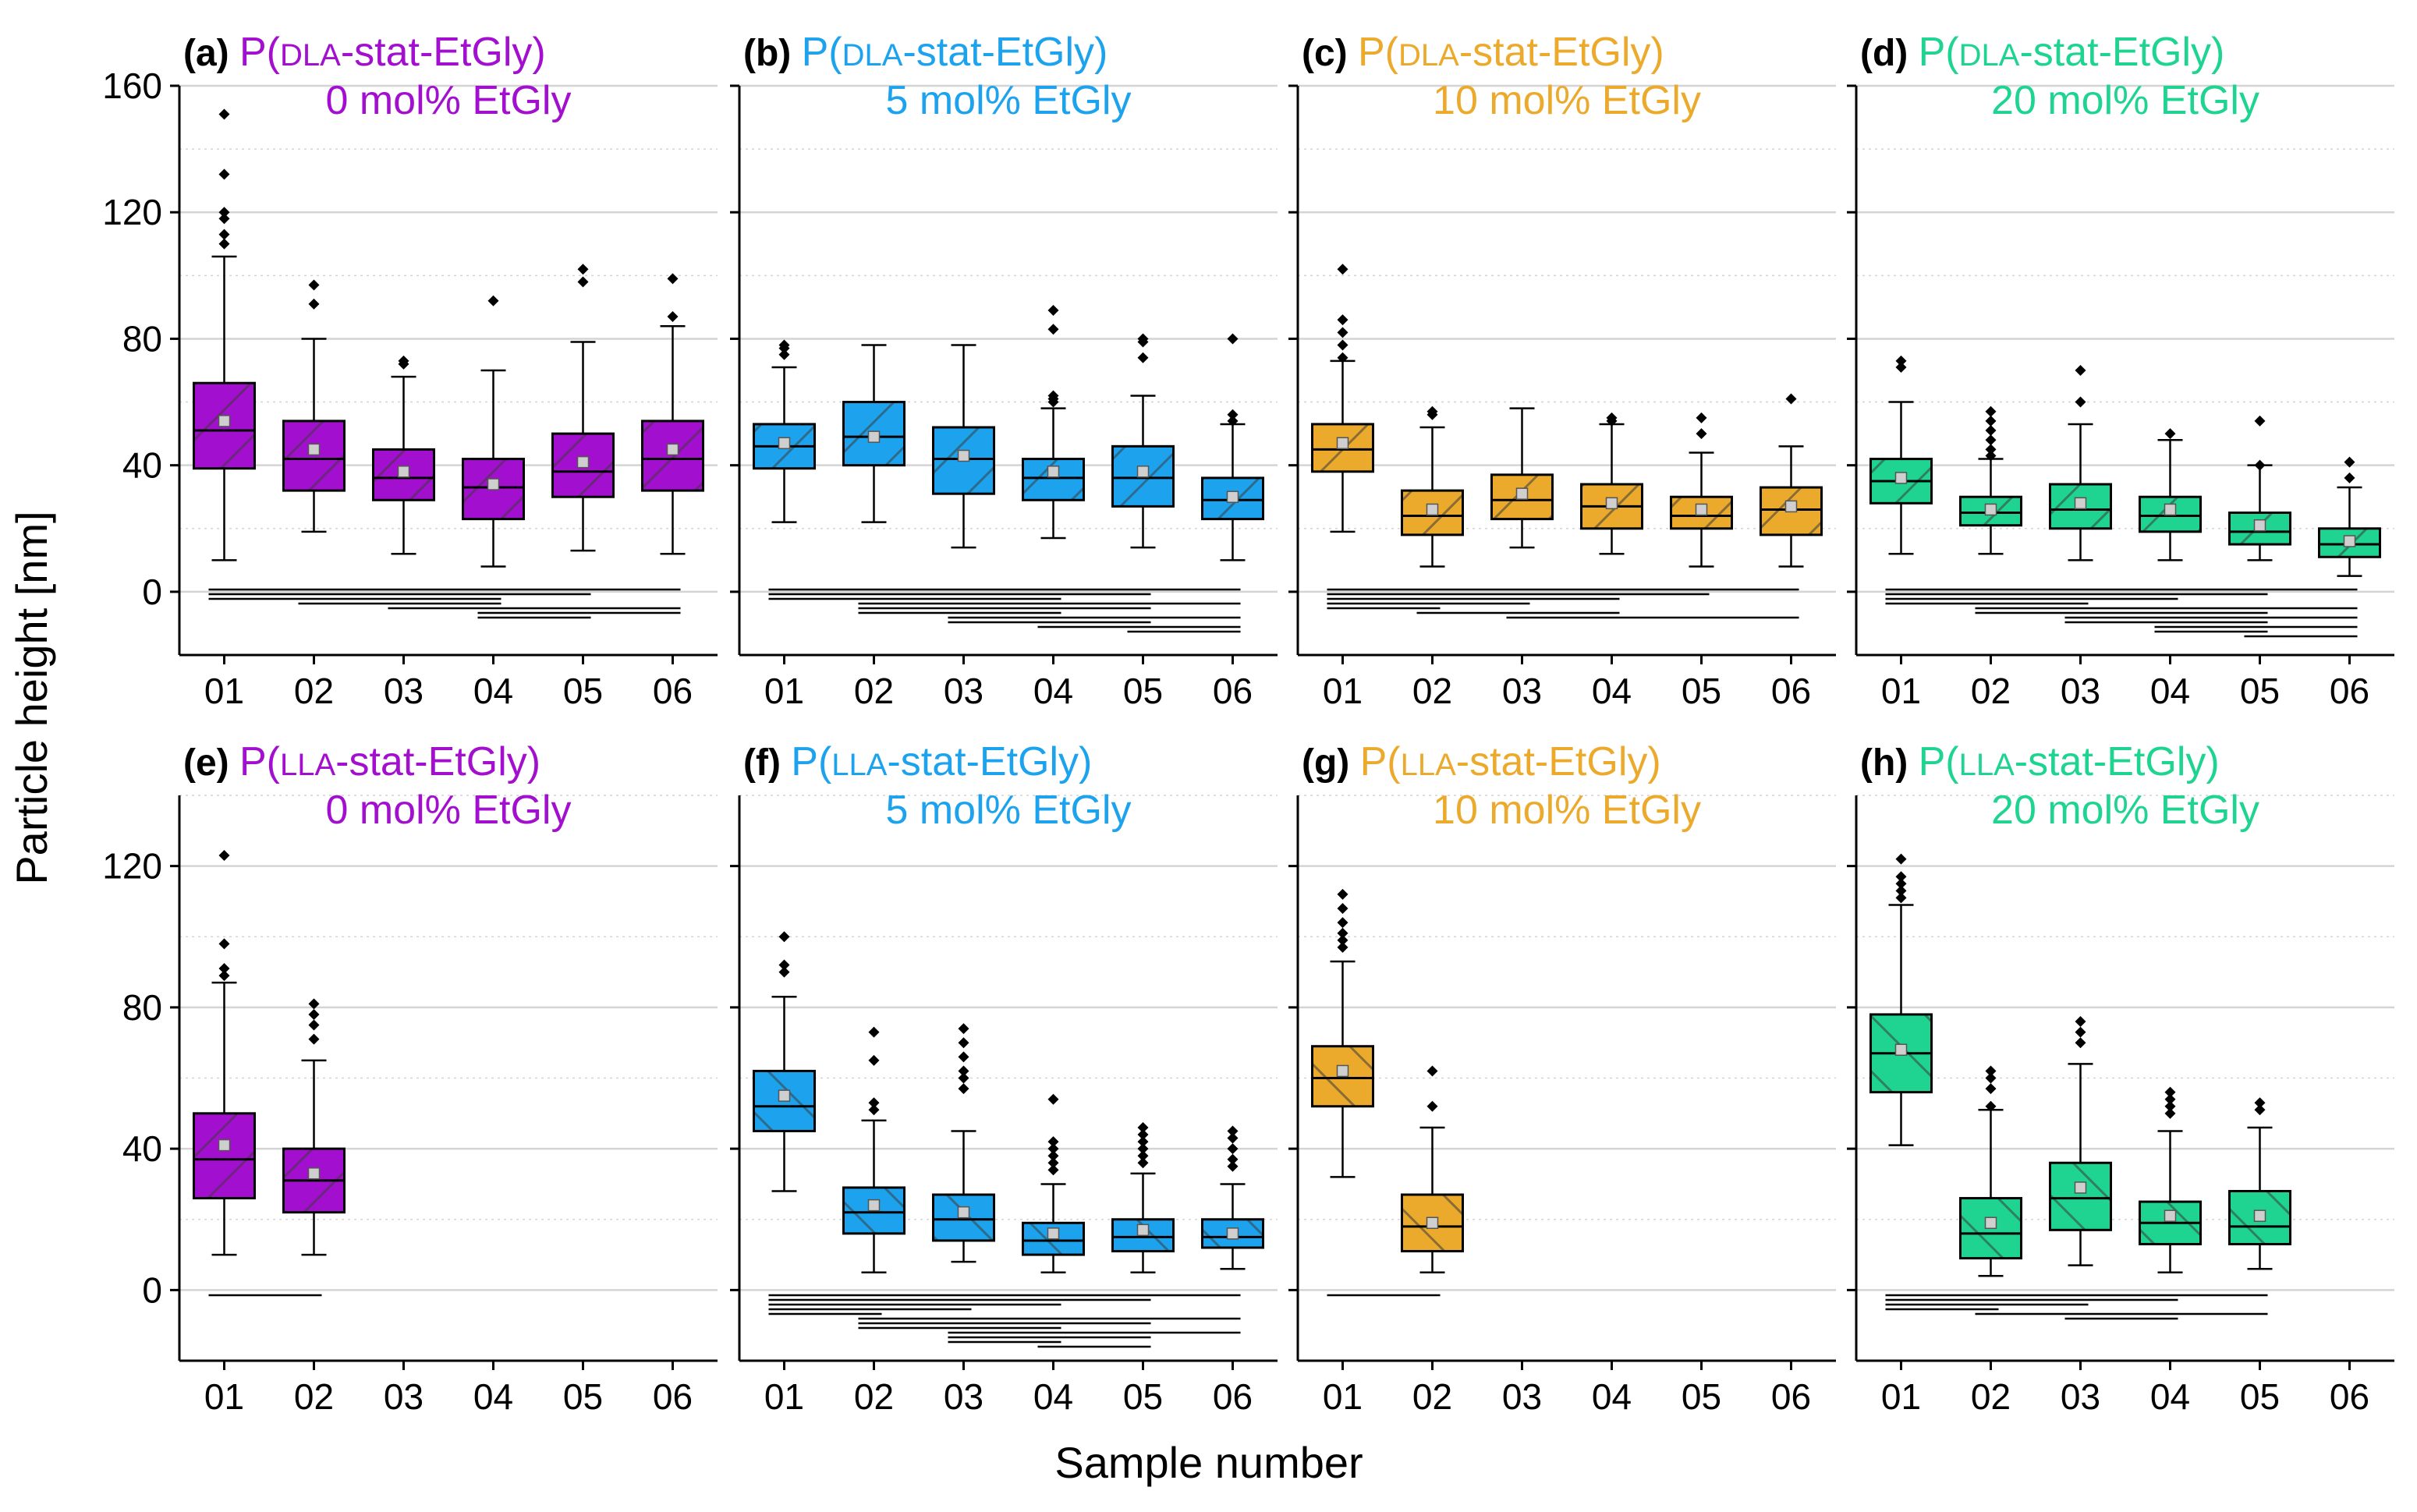 The height and width of the screenshot is (1512, 2417). I want to click on panel-title-smallcaps: DLA, so click(1428, 55).